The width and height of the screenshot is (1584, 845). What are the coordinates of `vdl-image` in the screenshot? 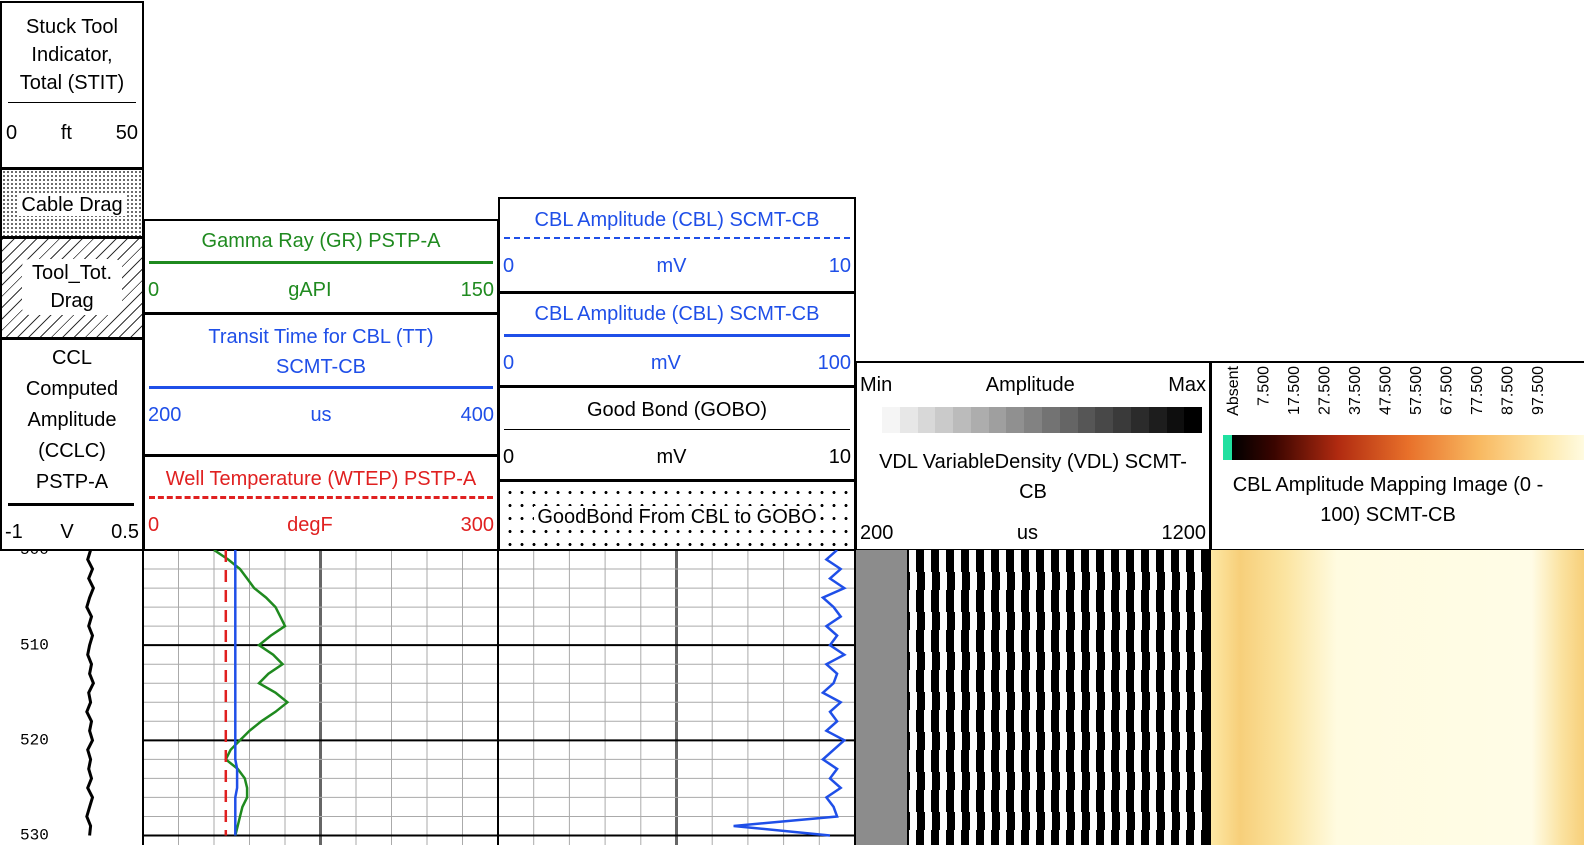 It's located at (1058, 697).